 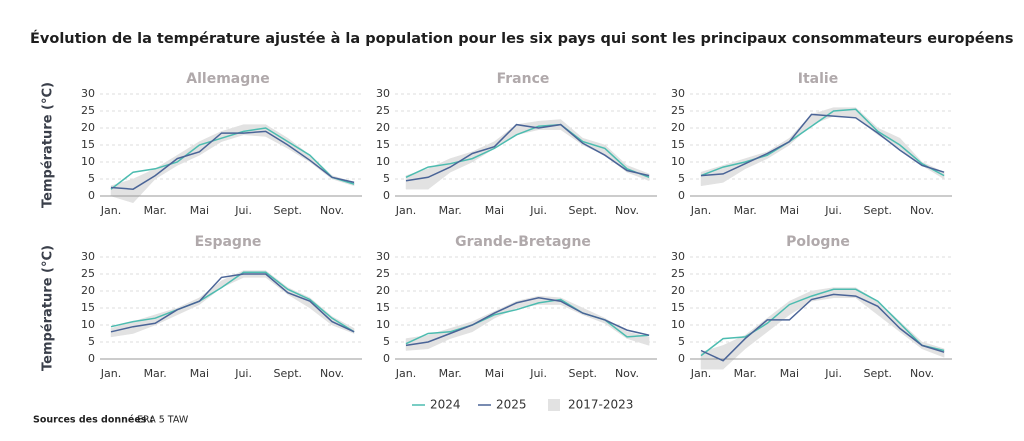 I want to click on panel-title: France, so click(x=523, y=79).